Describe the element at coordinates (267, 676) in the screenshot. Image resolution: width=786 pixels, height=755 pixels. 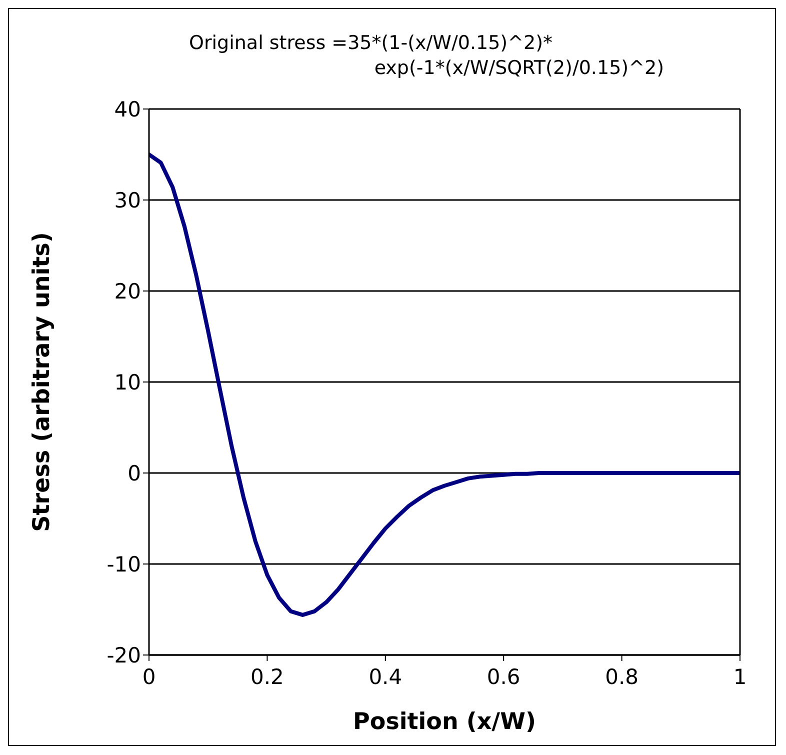
I see `x-tick-label: 0.2` at that location.